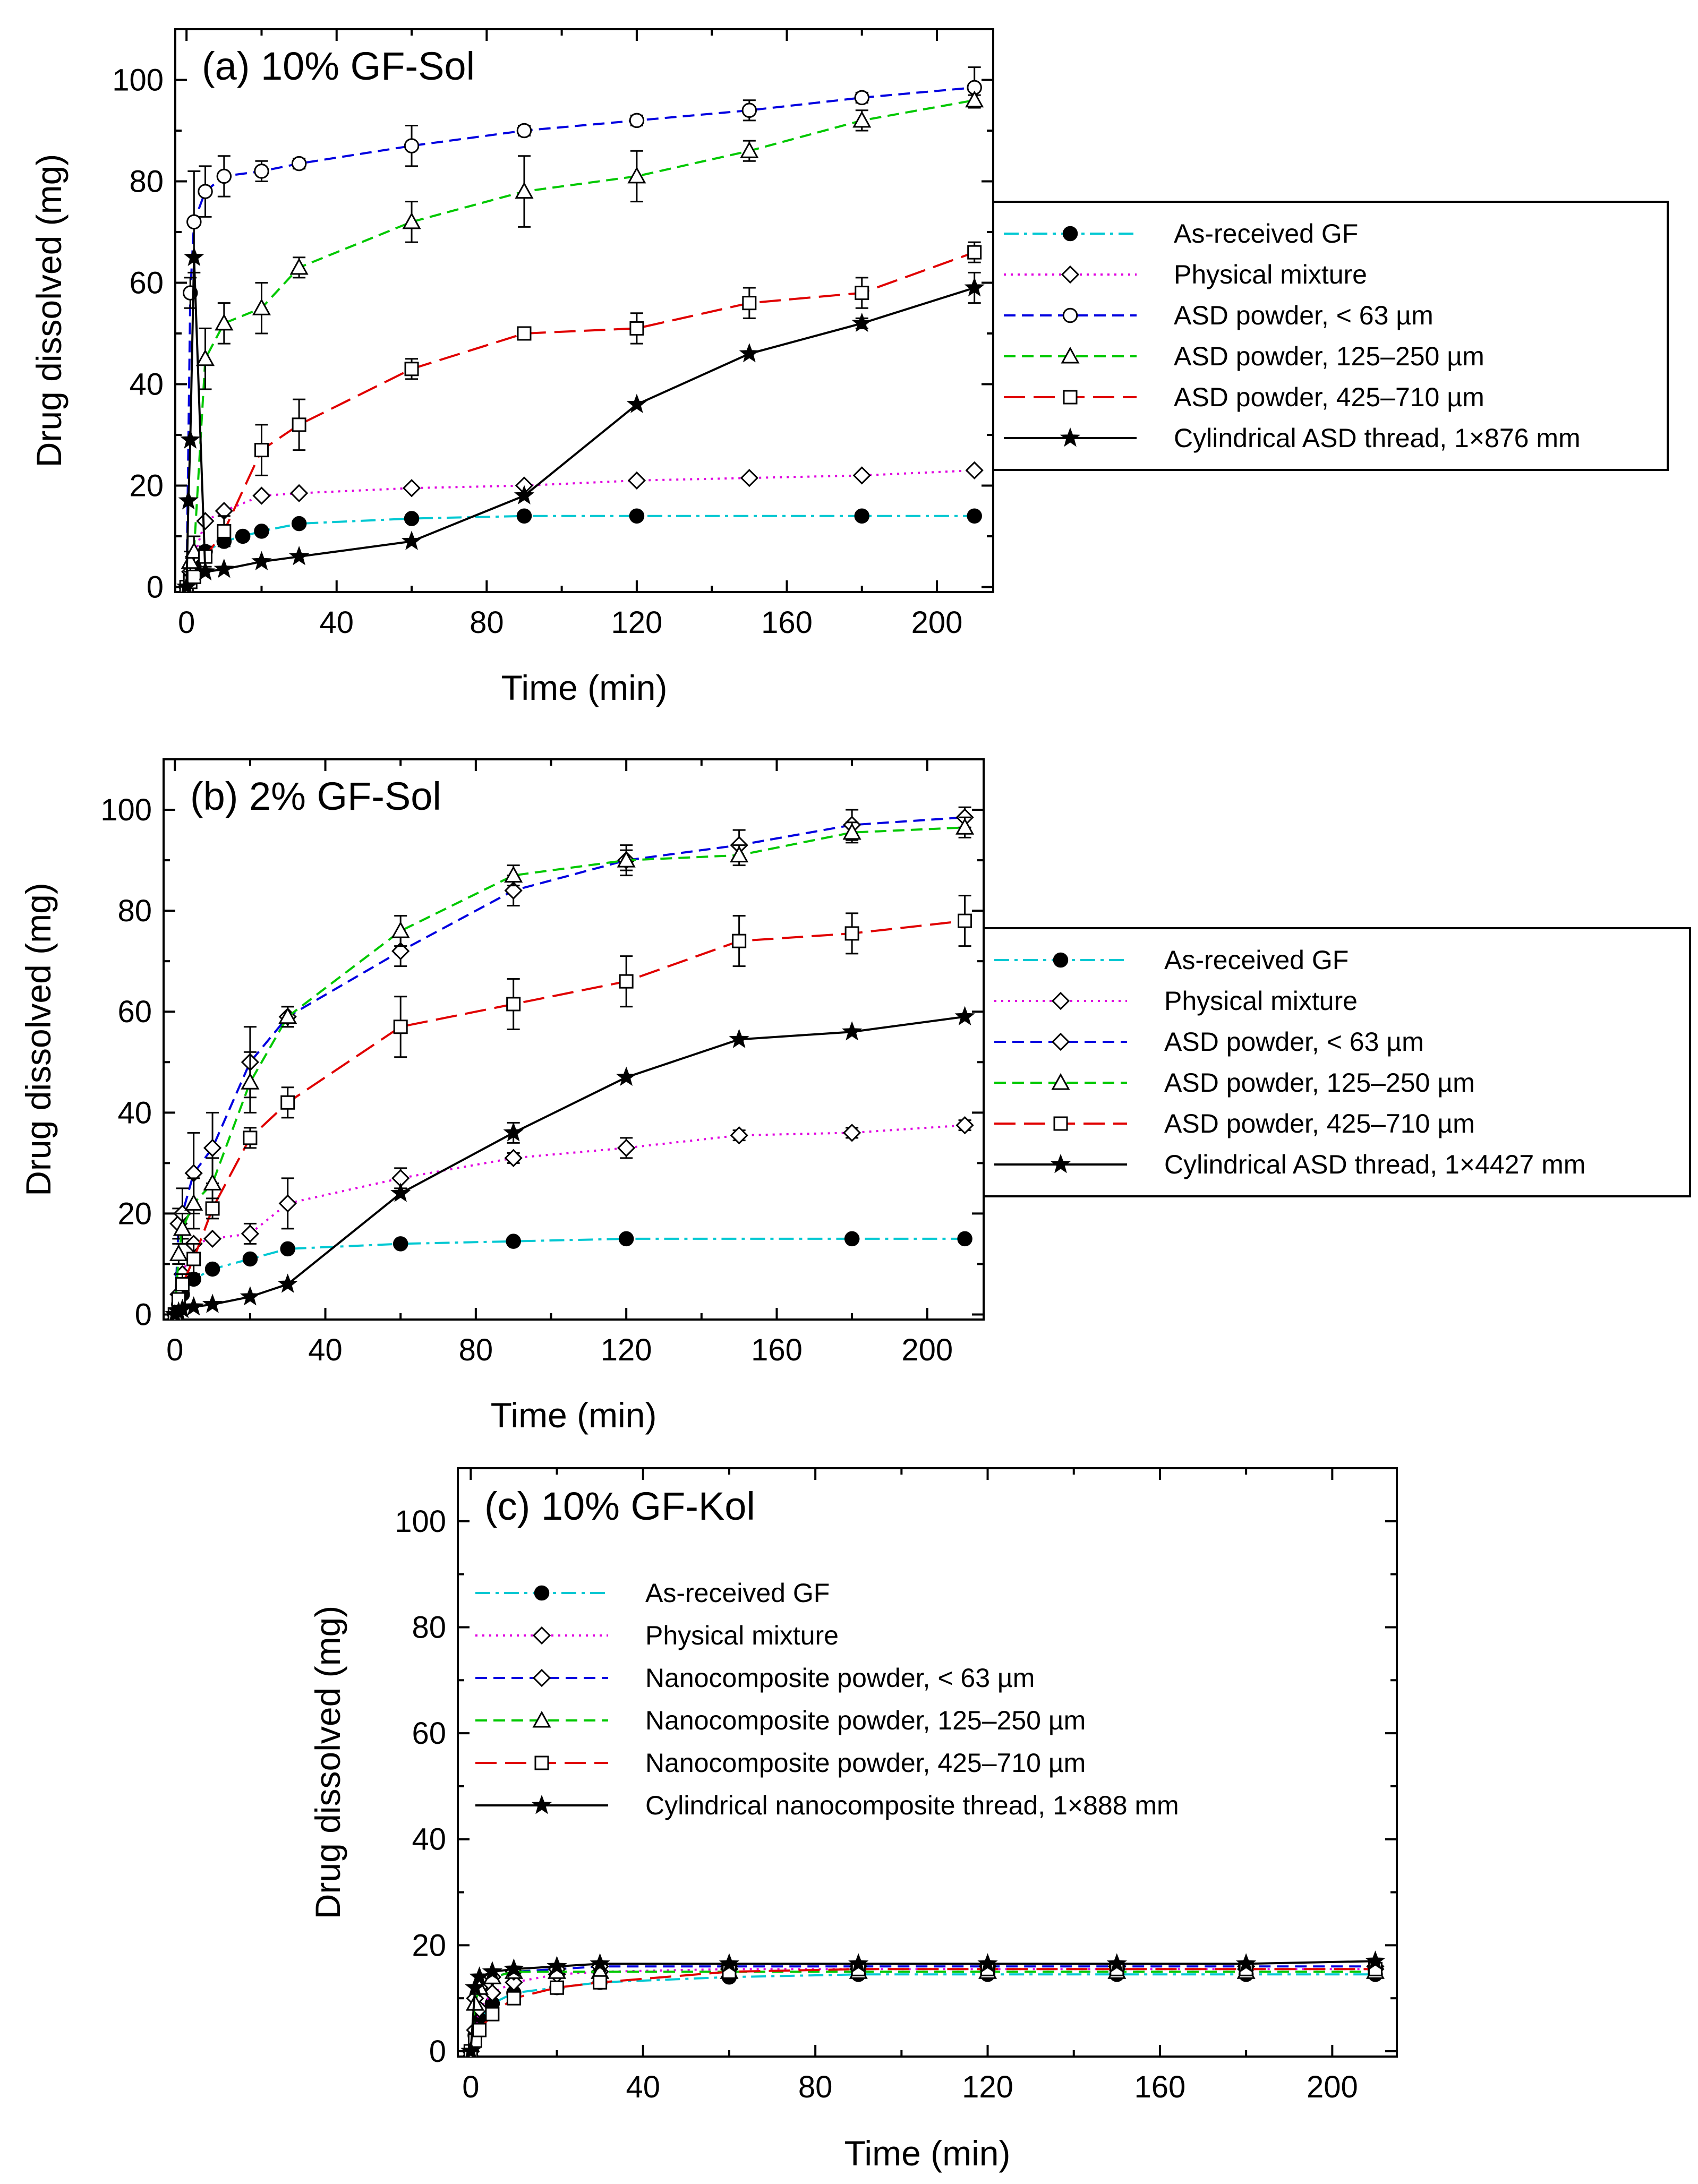  What do you see at coordinates (134, 1213) in the screenshot?
I see `y-tick-label: 20` at bounding box center [134, 1213].